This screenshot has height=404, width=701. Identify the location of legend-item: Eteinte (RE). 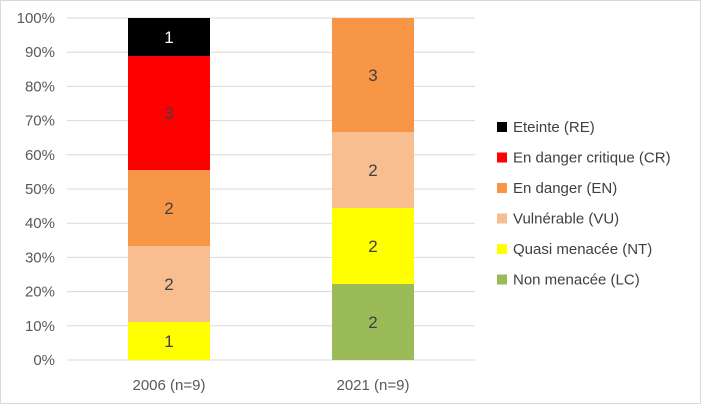
(546, 127).